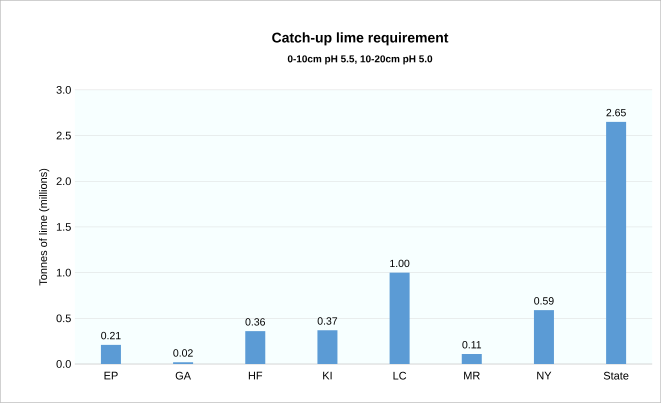  Describe the element at coordinates (472, 345) in the screenshot. I see `data-label: 0.11` at that location.